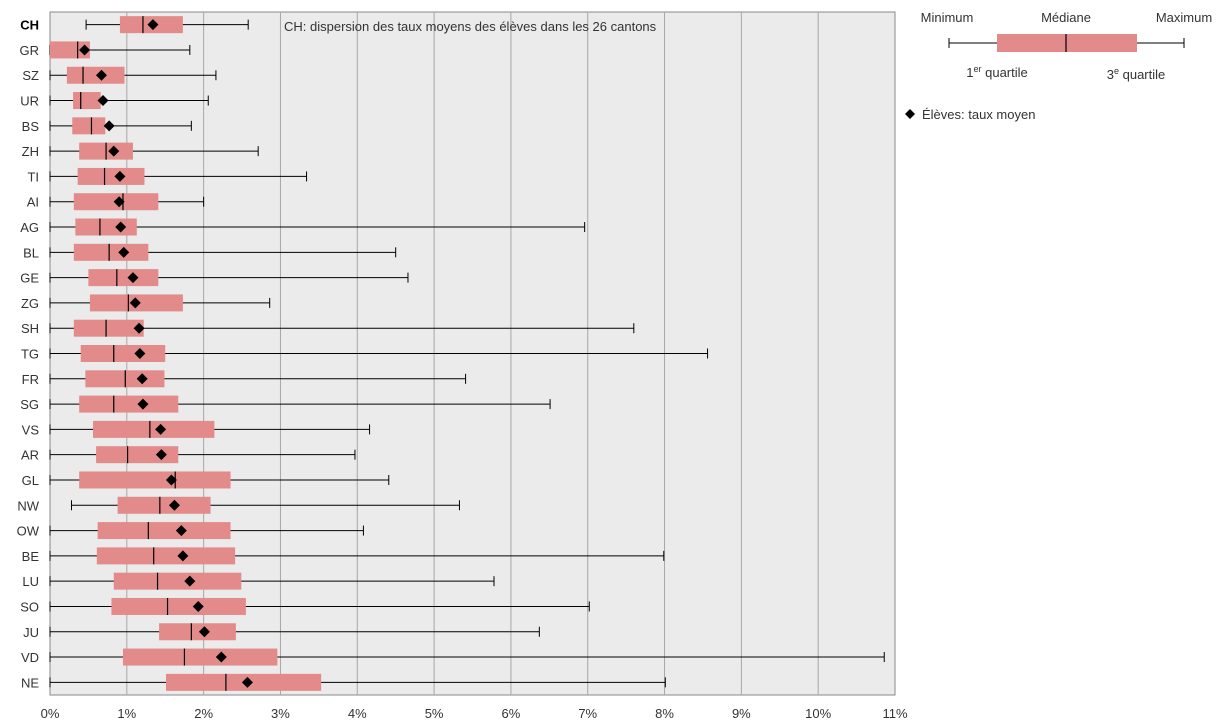  I want to click on box-row-vs, so click(210, 429).